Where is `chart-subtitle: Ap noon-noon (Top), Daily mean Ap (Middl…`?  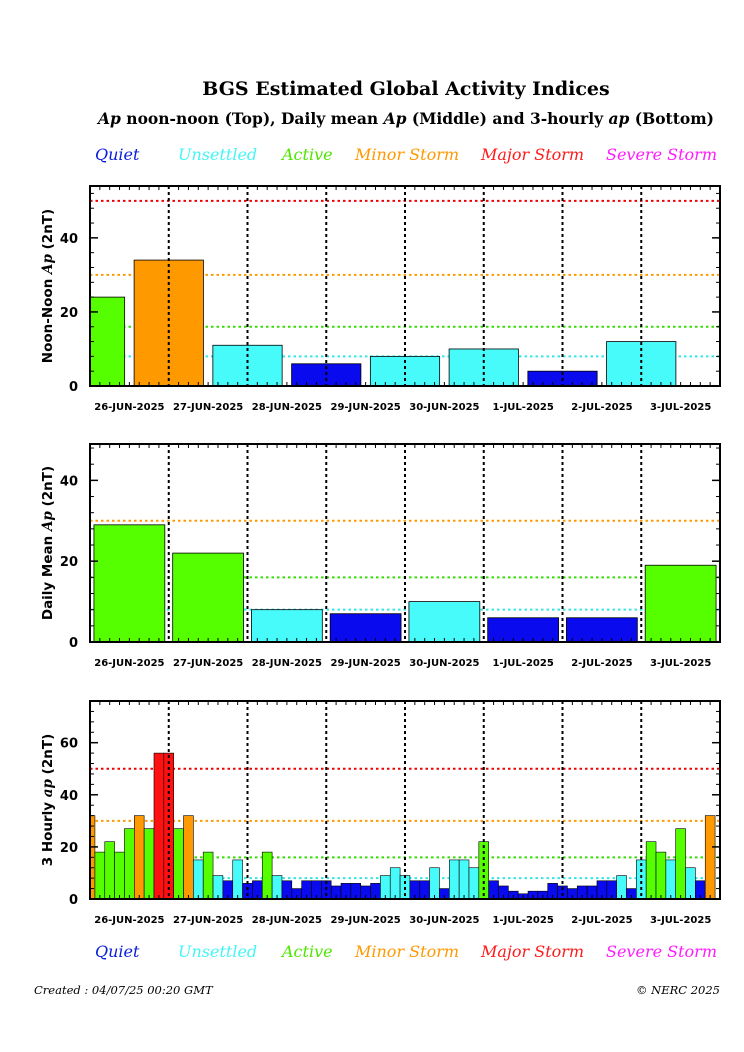
chart-subtitle: Ap noon-noon (Top), Daily mean Ap (Middl… is located at coordinates (372, 118).